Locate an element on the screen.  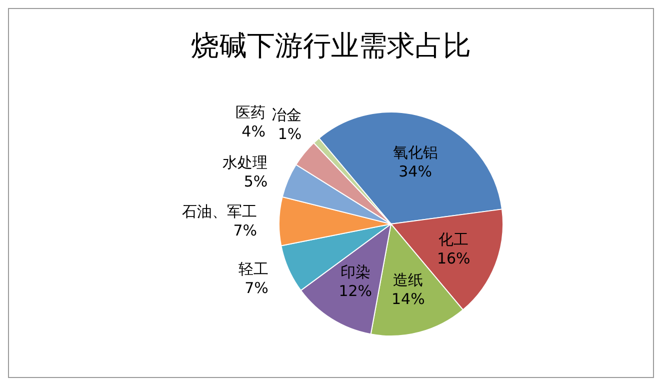
slice-label: 冶金 is located at coordinates (287, 115).